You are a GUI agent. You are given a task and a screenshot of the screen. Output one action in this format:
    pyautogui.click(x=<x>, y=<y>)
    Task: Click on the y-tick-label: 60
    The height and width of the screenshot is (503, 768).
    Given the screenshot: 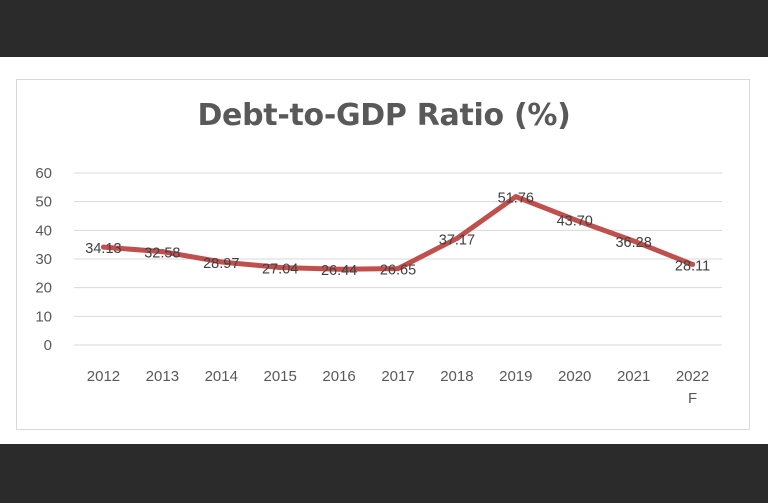 What is the action you would take?
    pyautogui.click(x=43, y=173)
    